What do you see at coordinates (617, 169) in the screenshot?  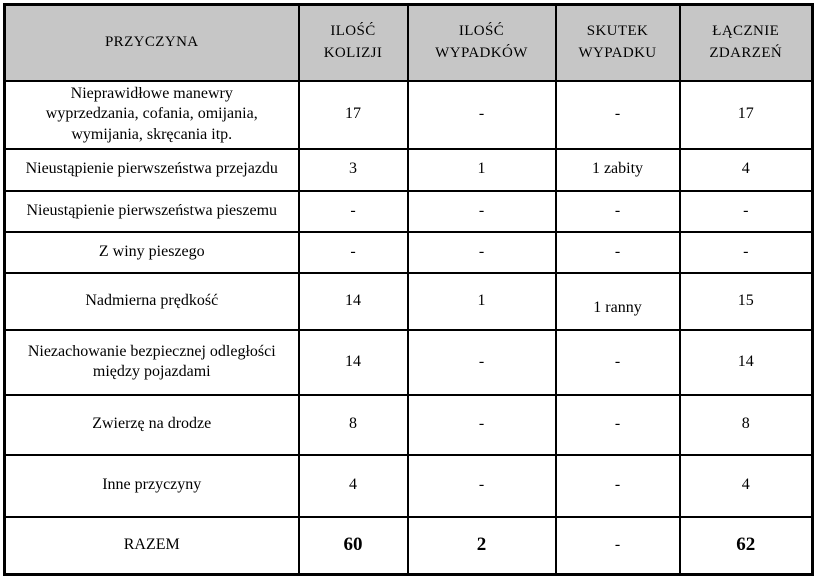 I see `effect-cell: 1 zabity` at bounding box center [617, 169].